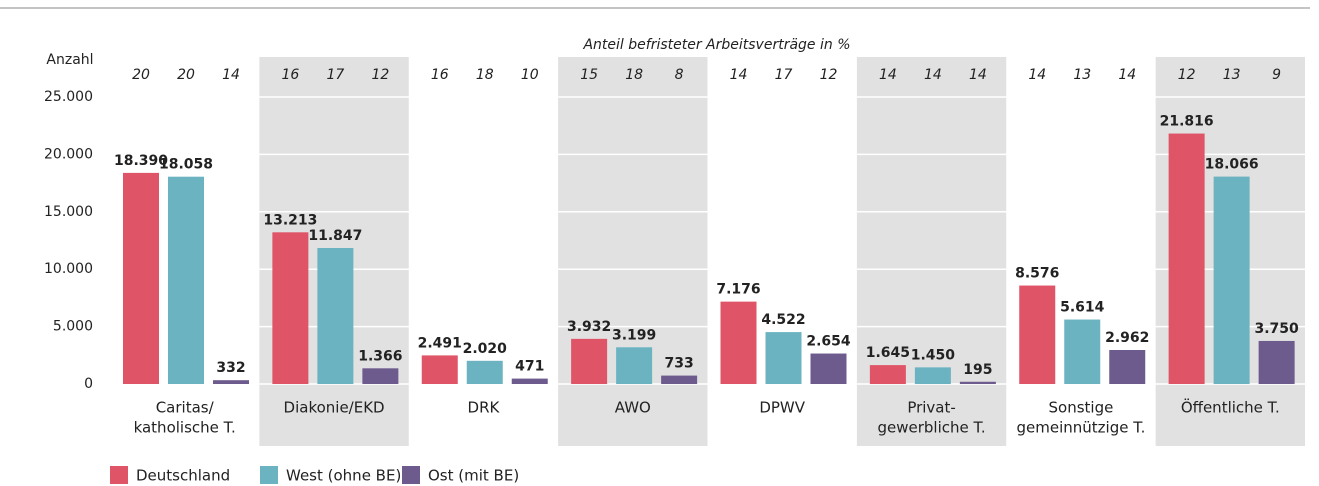 This screenshot has height=486, width=1319. I want to click on share-label: 9, so click(1276, 75).